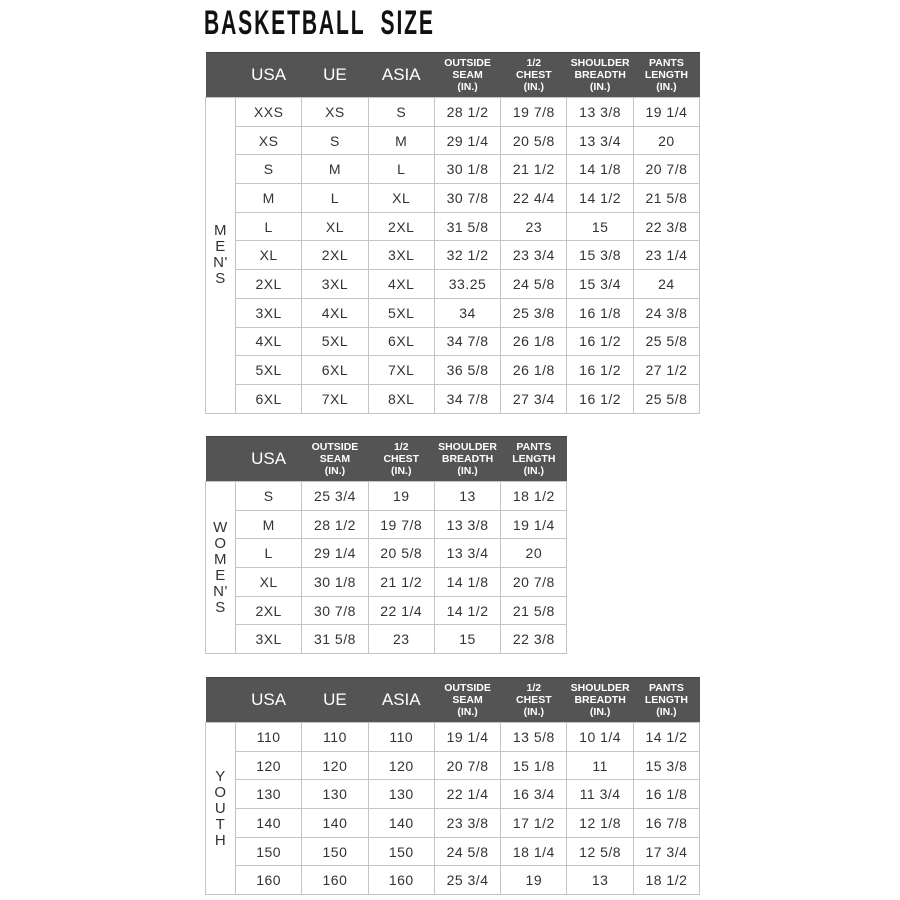 The image size is (900, 900). I want to click on table-row: 5XL 6XL 7XL 36 5/8 26 1/8 16 1/2 27 1/2, so click(453, 370).